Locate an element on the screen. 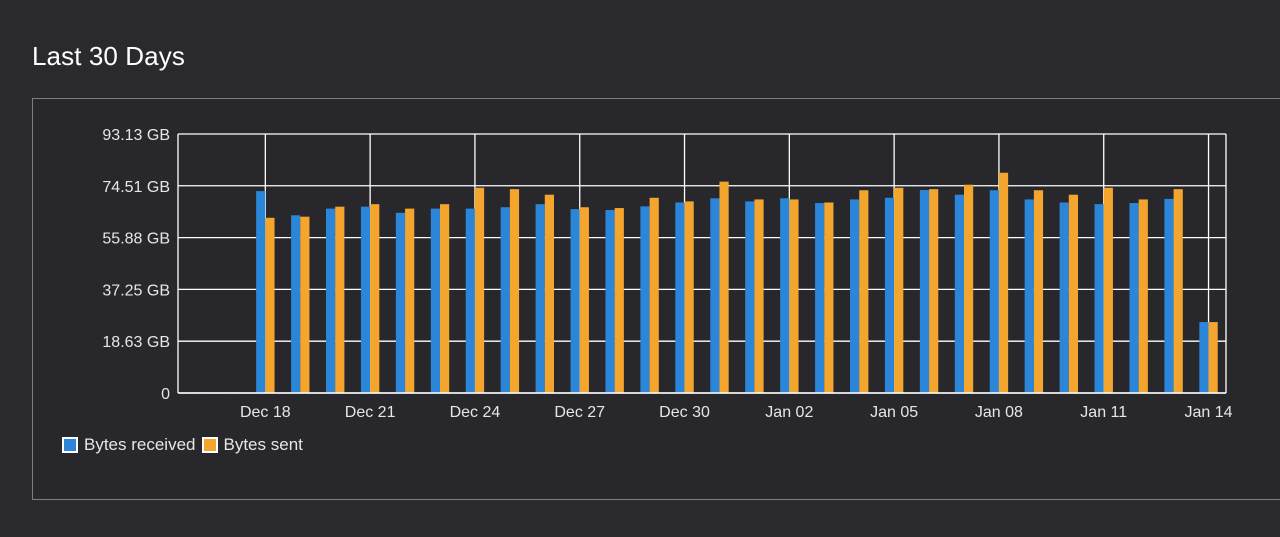 The image size is (1280, 537). y-tick-label: 55.88 GB is located at coordinates (136, 239).